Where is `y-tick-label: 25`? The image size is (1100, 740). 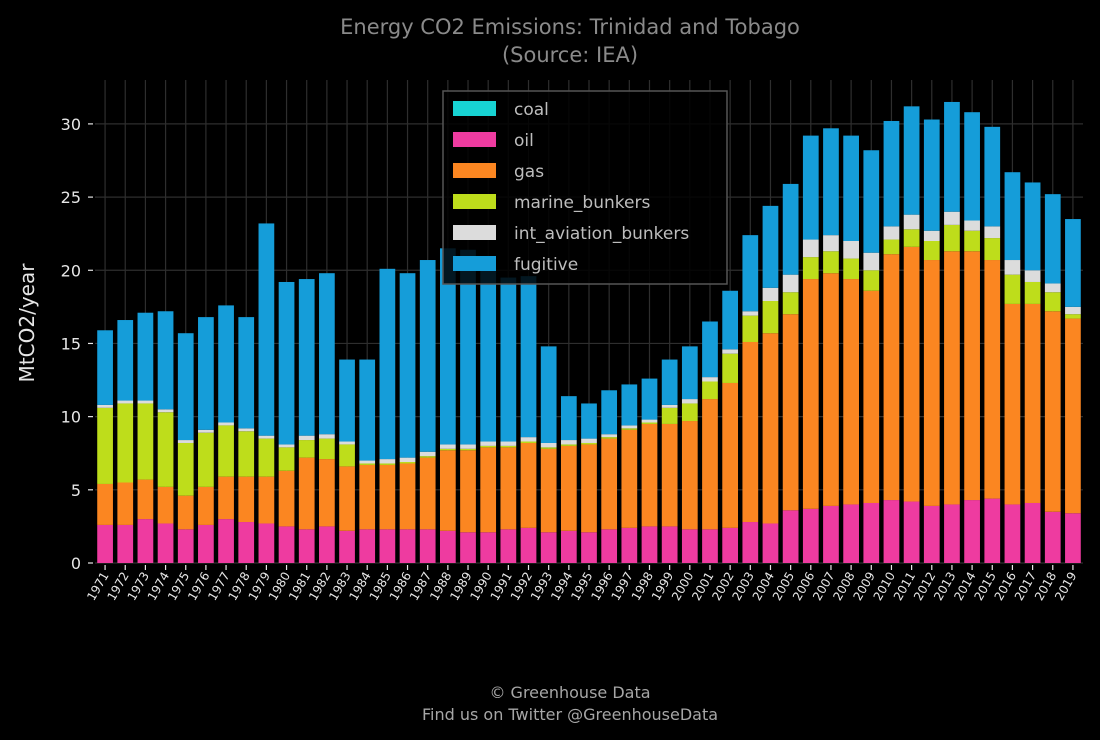 y-tick-label: 25 is located at coordinates (71, 197).